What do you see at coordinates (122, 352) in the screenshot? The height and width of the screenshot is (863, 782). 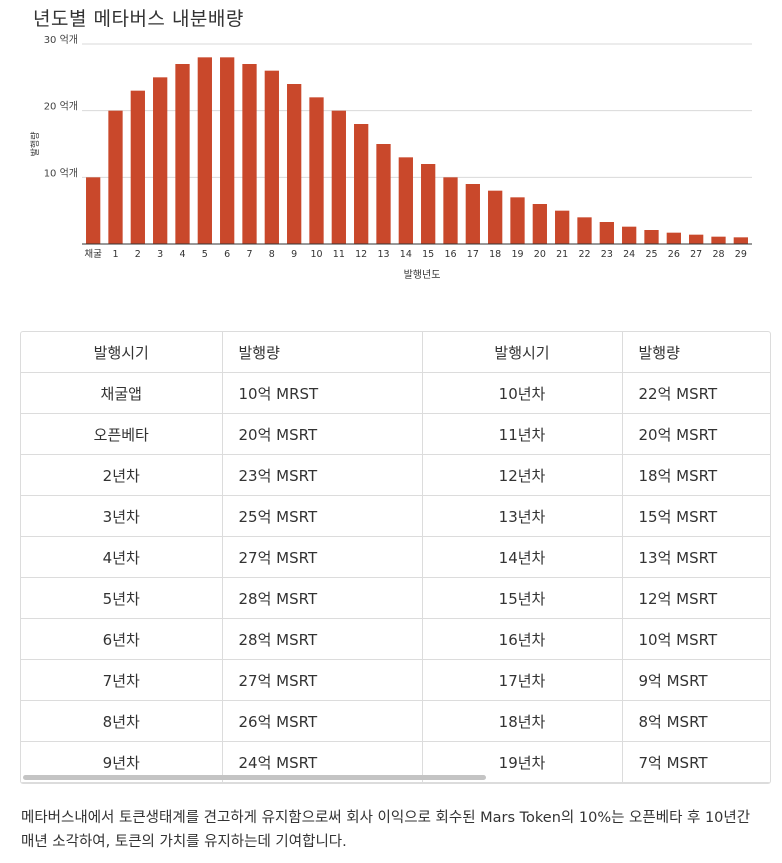 I see `header-period-left: 발행시기` at bounding box center [122, 352].